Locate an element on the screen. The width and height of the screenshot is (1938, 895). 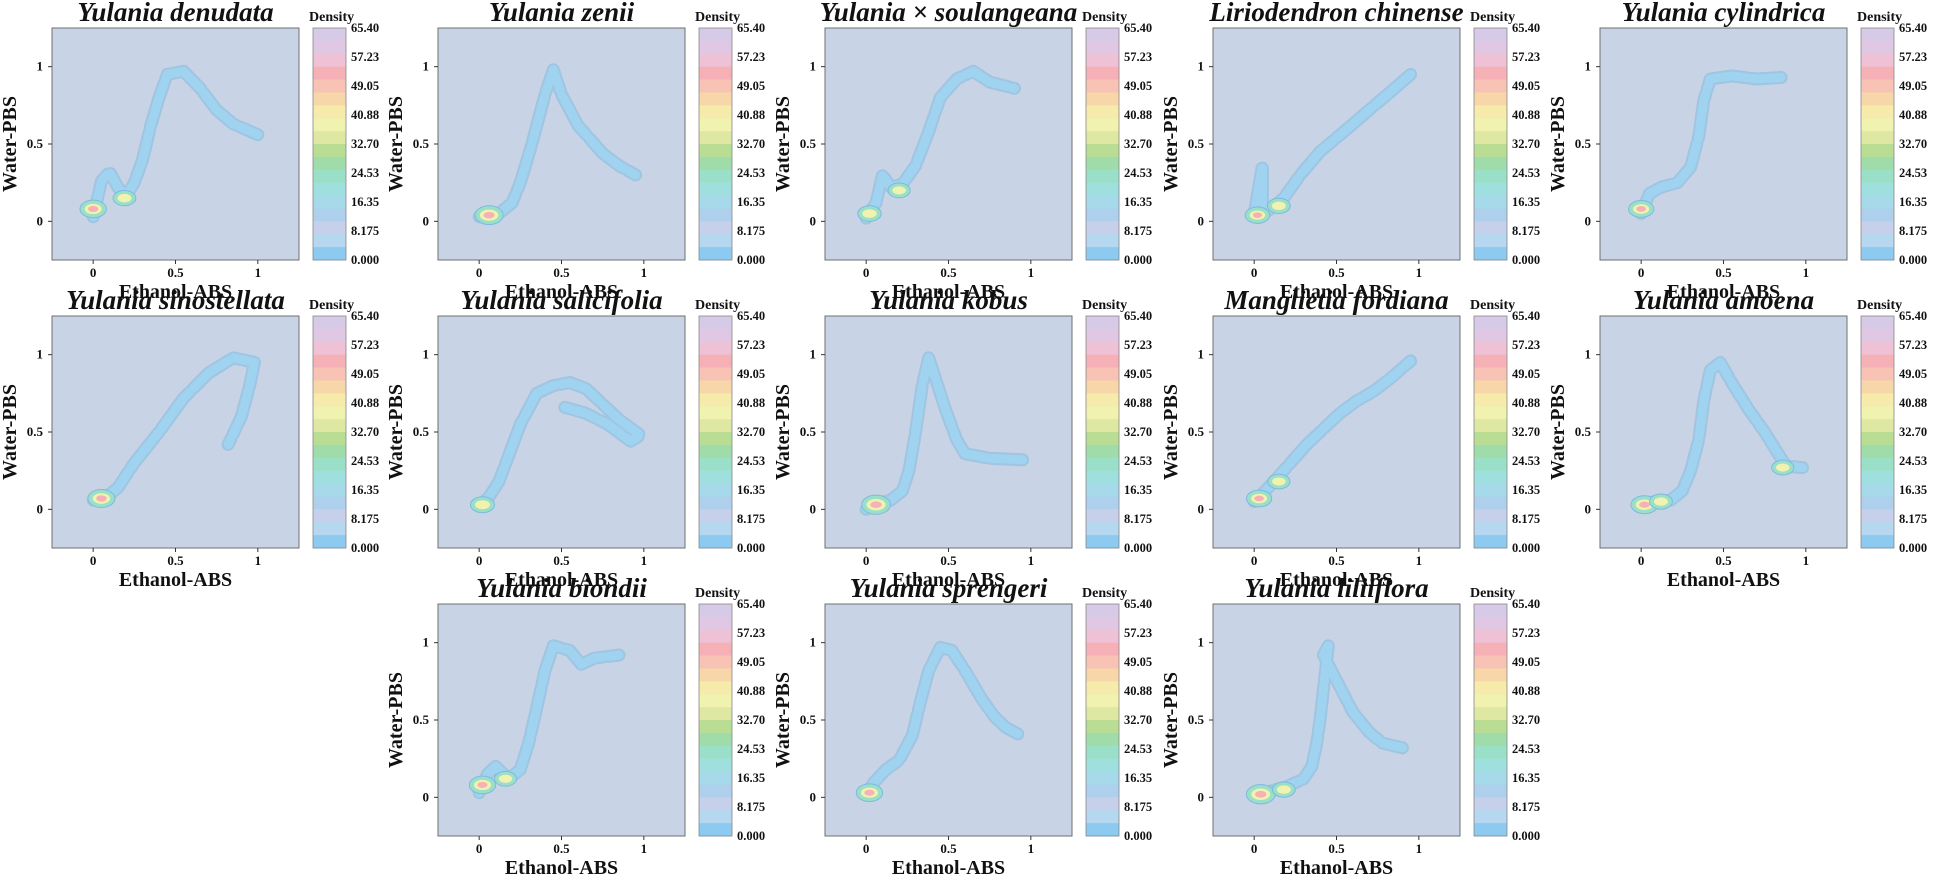
panel-title: Yulania denudata is located at coordinates (175, 13).